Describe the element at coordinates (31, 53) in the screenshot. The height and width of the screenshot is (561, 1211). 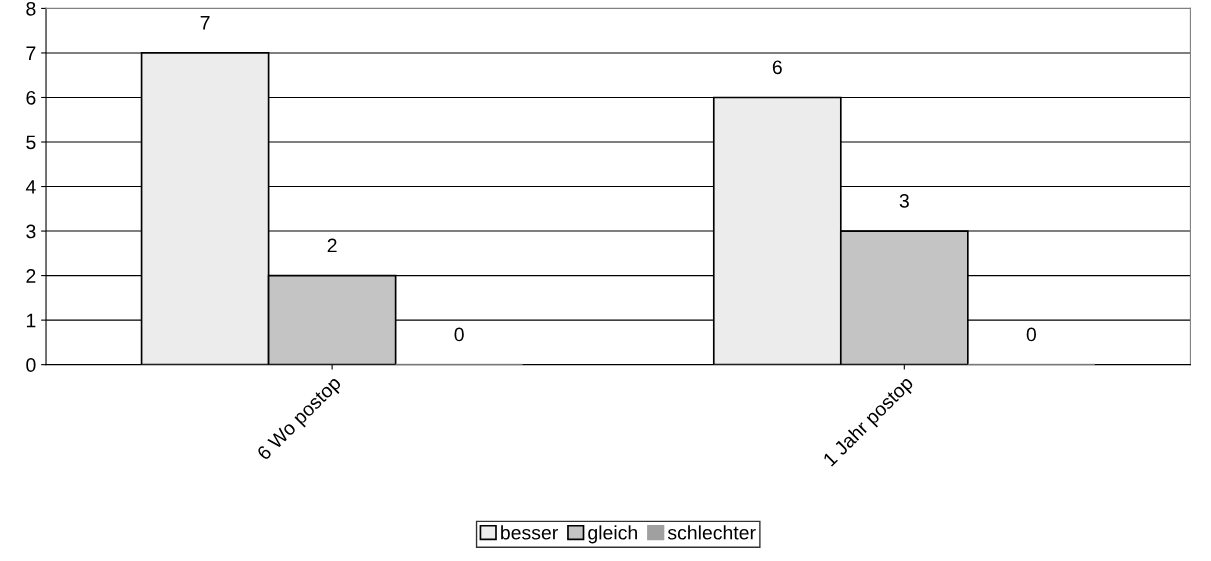
I see `y-tick-label: 7` at that location.